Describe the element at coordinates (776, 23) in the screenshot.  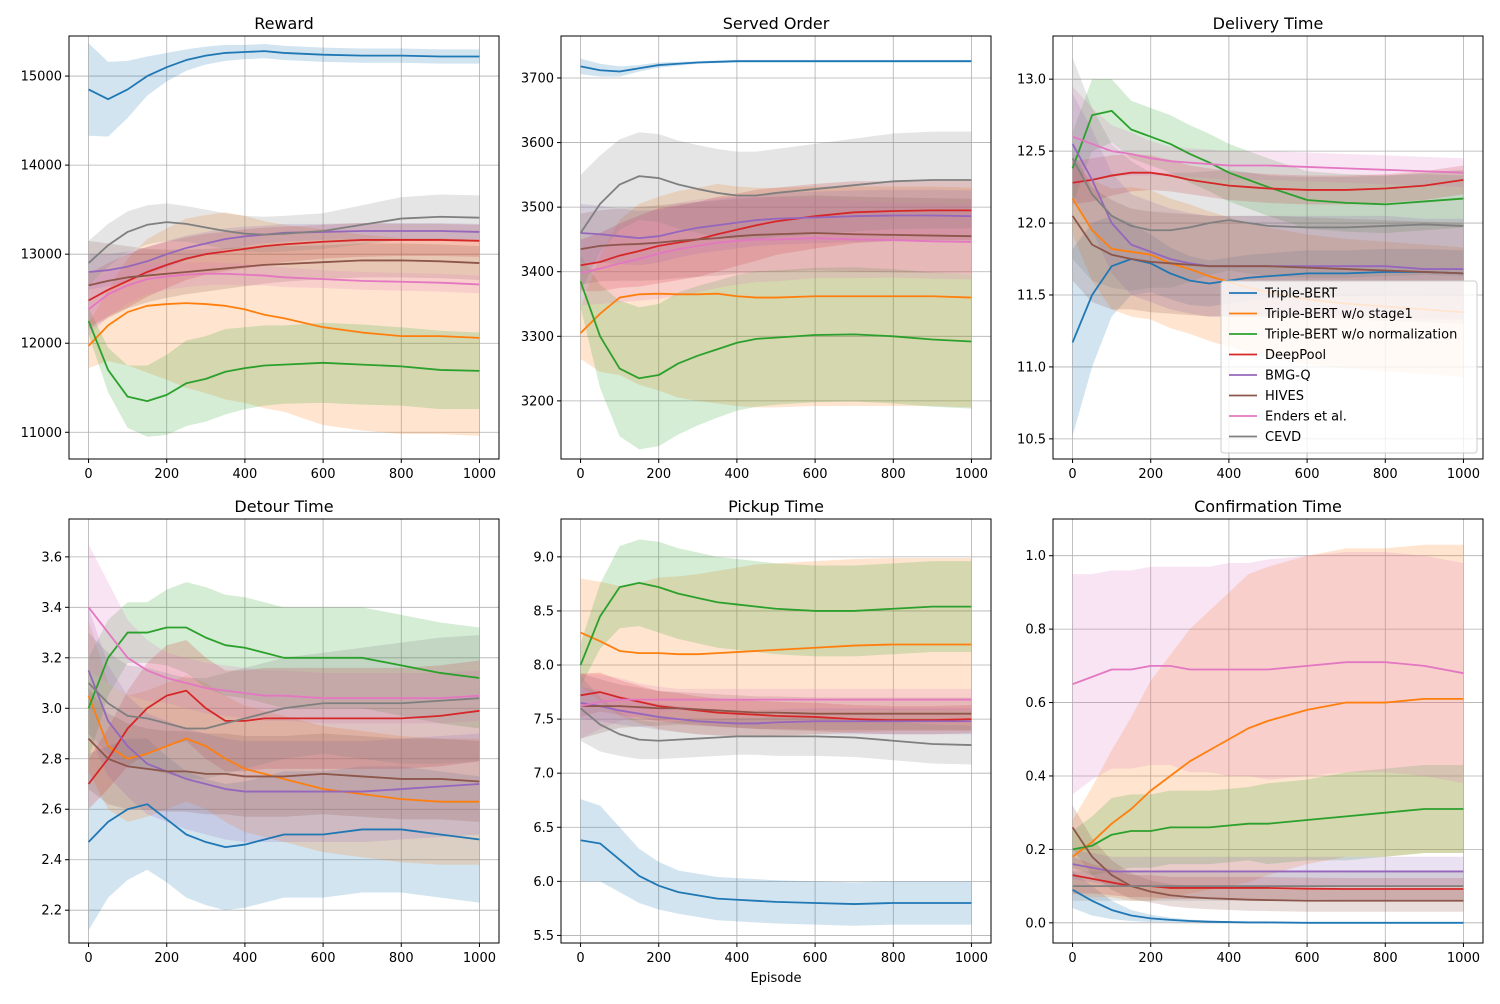
I see `panel-title: Served Order` at that location.